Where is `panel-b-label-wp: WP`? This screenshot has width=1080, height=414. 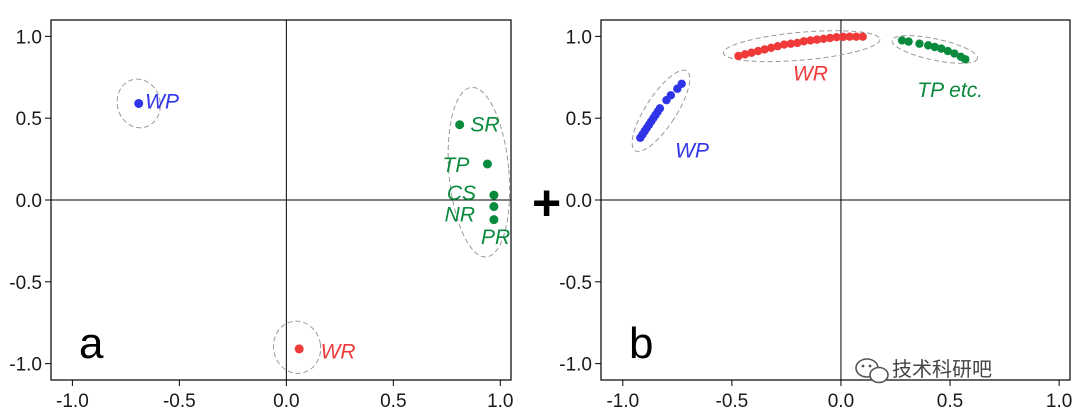
panel-b-label-wp: WP is located at coordinates (692, 150).